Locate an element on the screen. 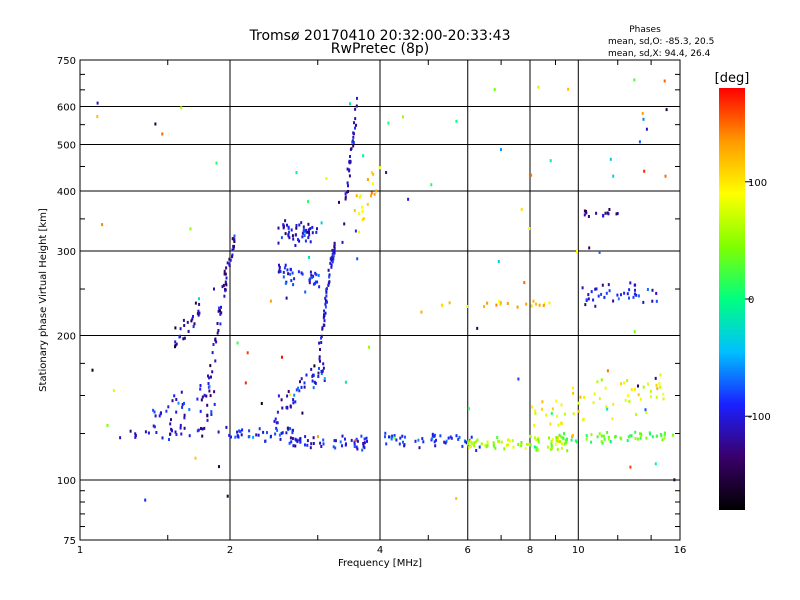 The image size is (800, 600). colorbar-tick-label: 0 is located at coordinates (751, 300).